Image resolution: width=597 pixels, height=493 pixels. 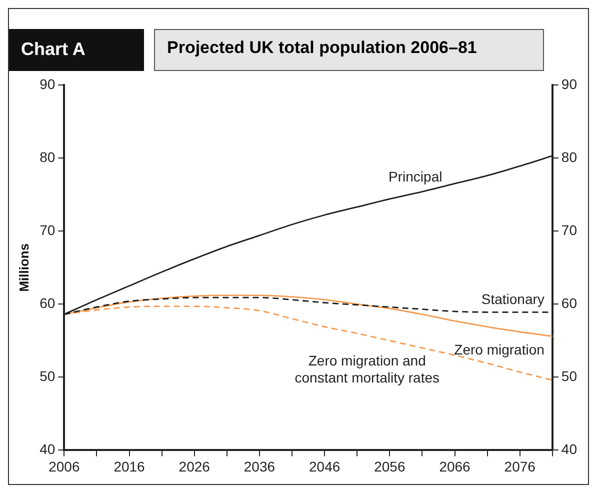 What do you see at coordinates (349, 50) in the screenshot?
I see `chart-title: Projected UK total population 2006–81` at bounding box center [349, 50].